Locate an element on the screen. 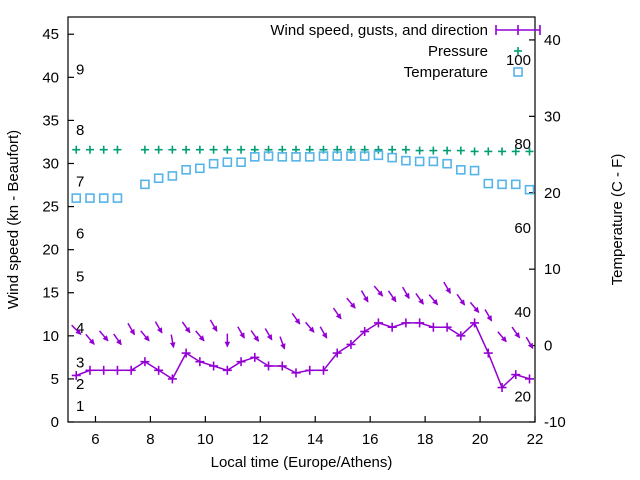 This screenshot has height=480, width=640. beaufort-label: 9 is located at coordinates (80, 70).